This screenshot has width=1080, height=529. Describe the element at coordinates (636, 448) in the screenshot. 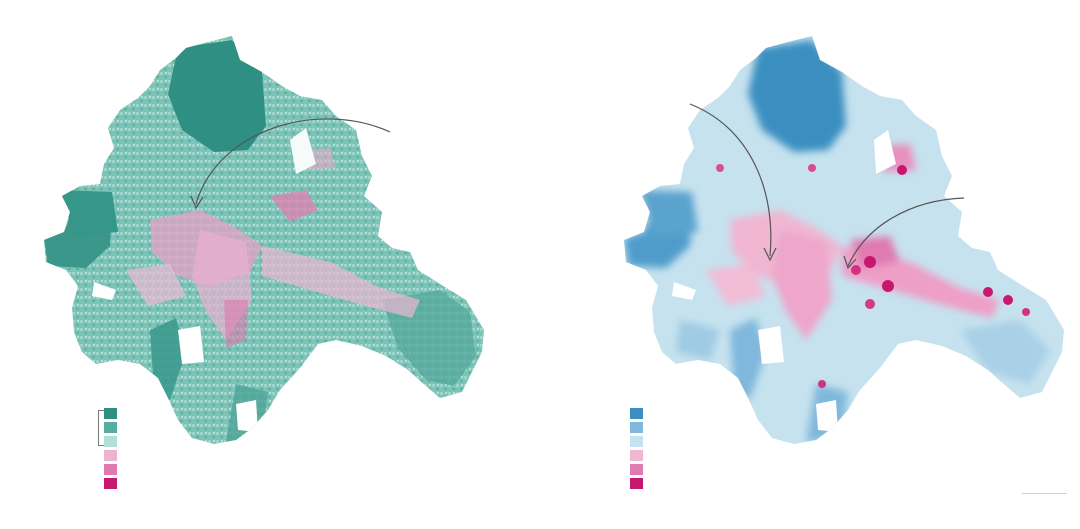

I see `heat-legend` at that location.